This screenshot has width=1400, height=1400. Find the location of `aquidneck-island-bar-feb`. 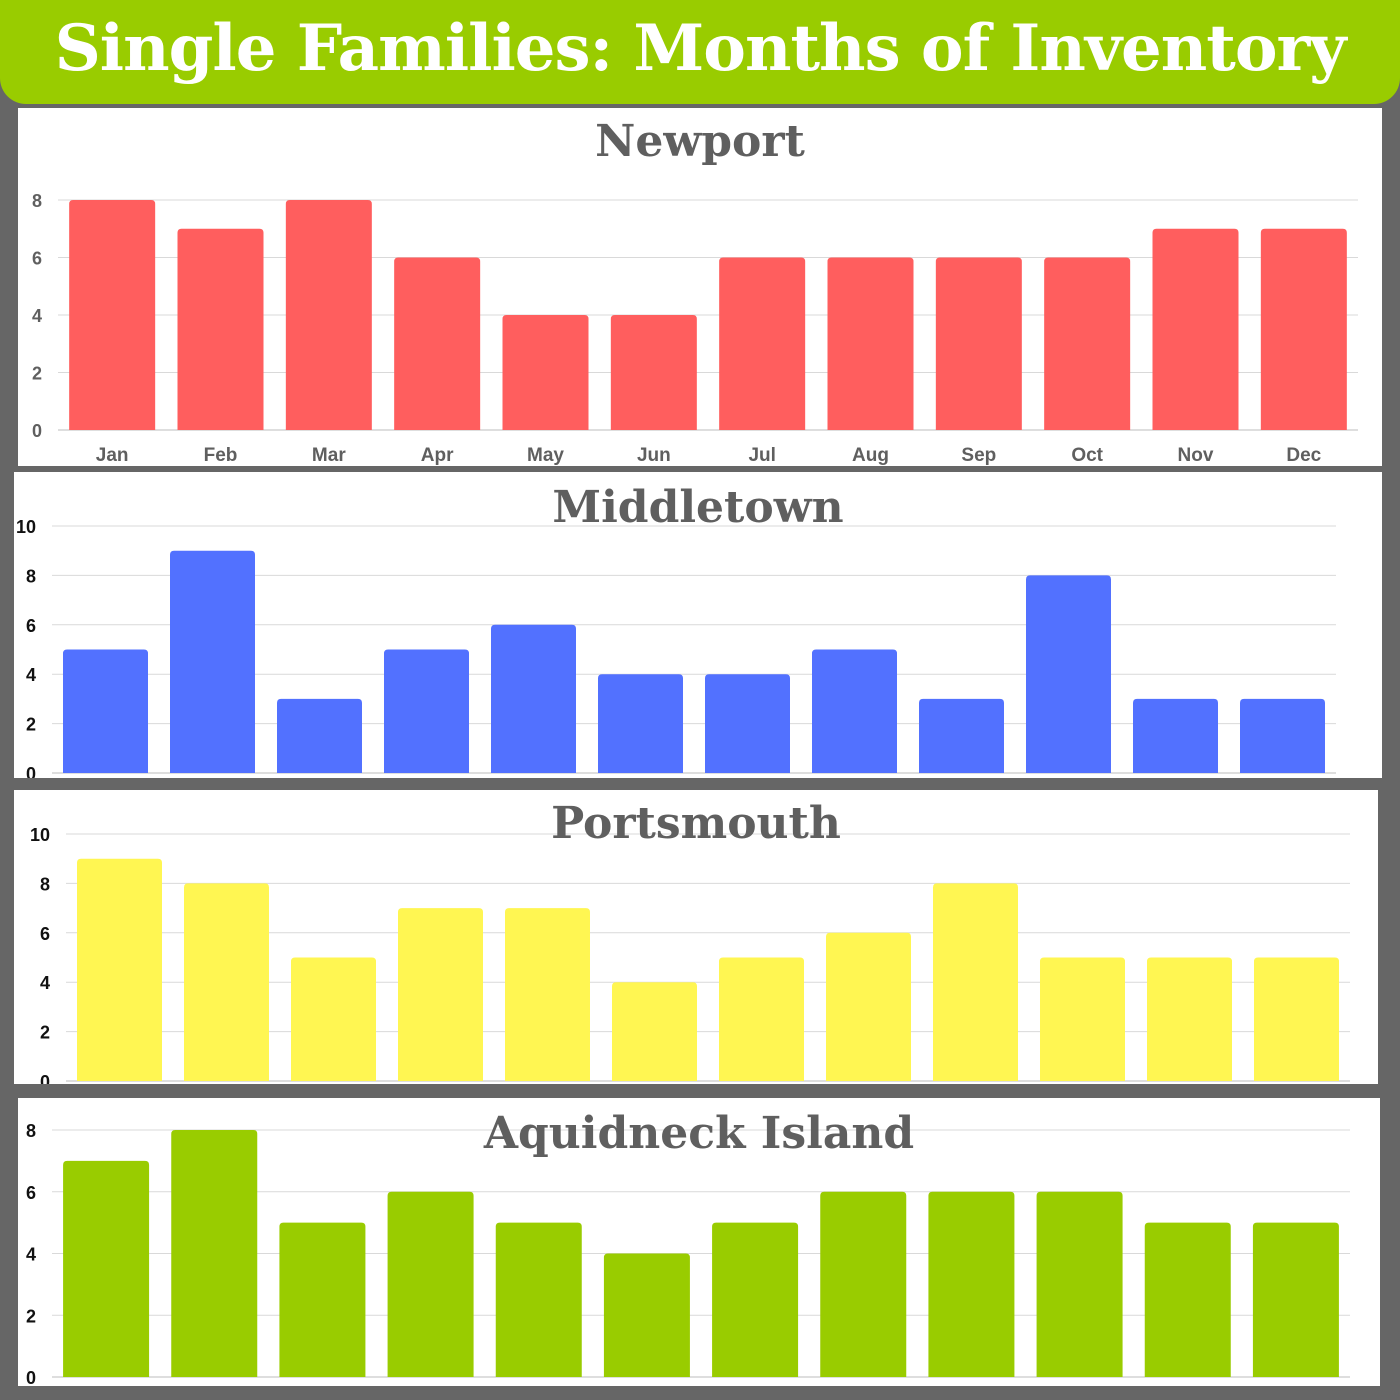

aquidneck-island-bar-feb is located at coordinates (214, 1253).